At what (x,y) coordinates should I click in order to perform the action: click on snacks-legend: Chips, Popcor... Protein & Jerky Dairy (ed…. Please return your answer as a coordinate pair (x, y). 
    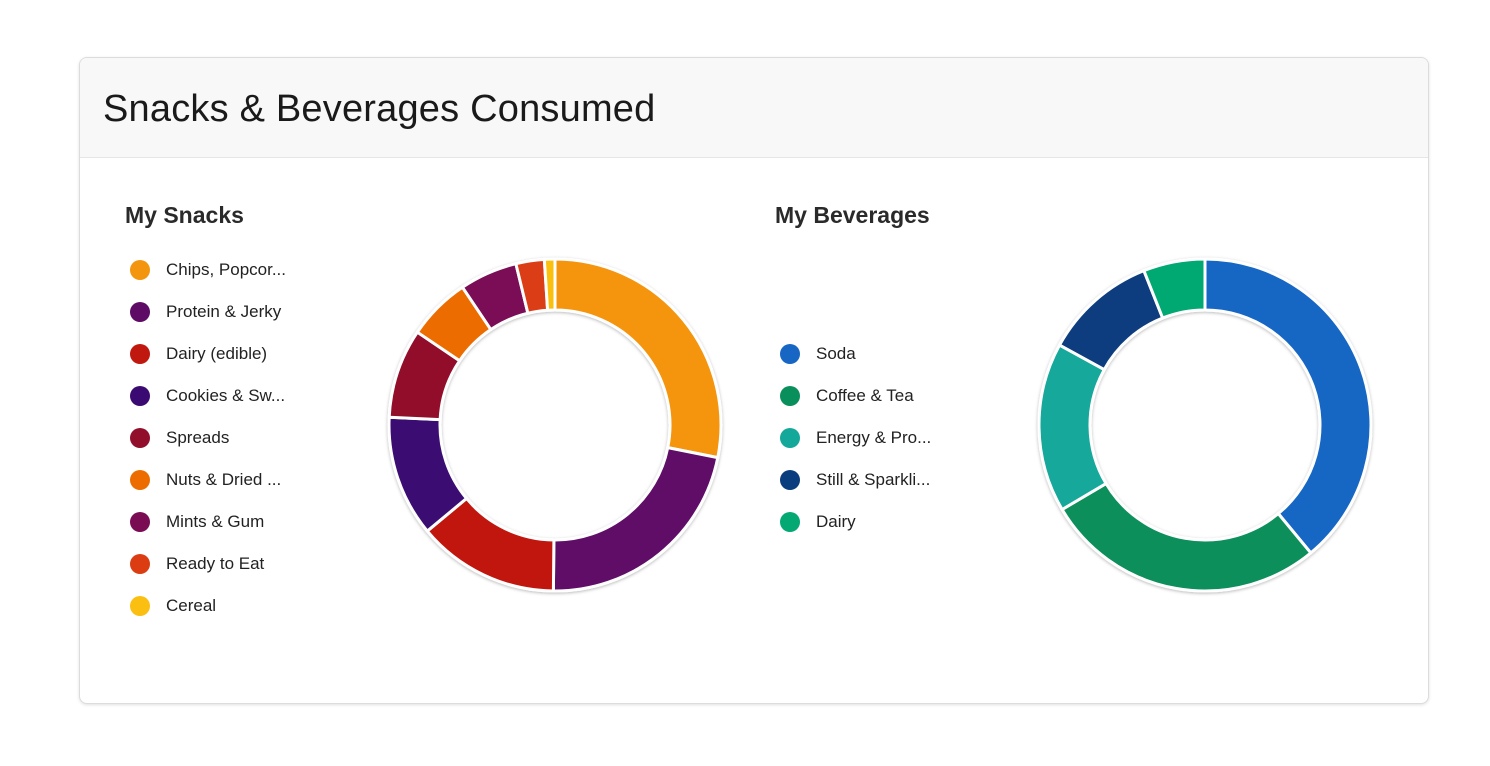
    Looking at the image, I should click on (208, 438).